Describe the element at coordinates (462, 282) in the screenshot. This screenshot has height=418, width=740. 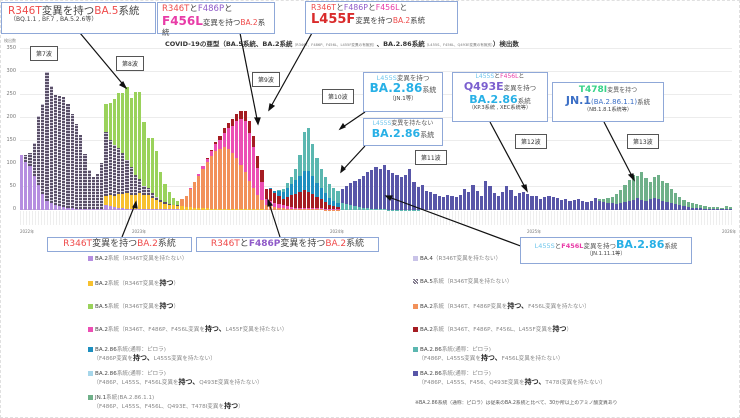
I see `legend-item: BA.5系統（R346T変異を持たない）` at that location.